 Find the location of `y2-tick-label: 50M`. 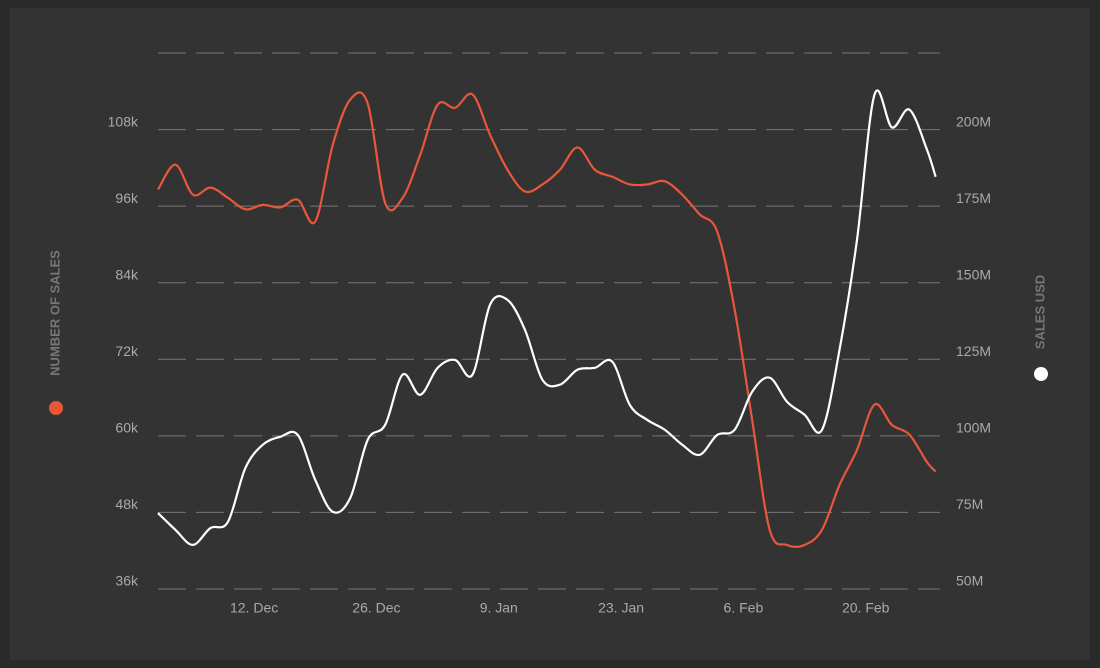

y2-tick-label: 50M is located at coordinates (969, 581).